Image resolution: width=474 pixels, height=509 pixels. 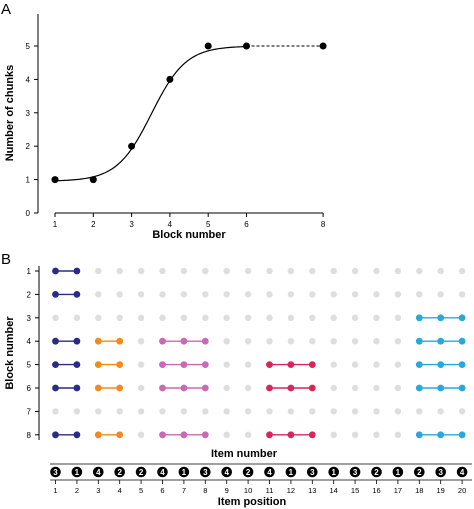 I want to click on position-tick-label: 17, so click(x=398, y=490).